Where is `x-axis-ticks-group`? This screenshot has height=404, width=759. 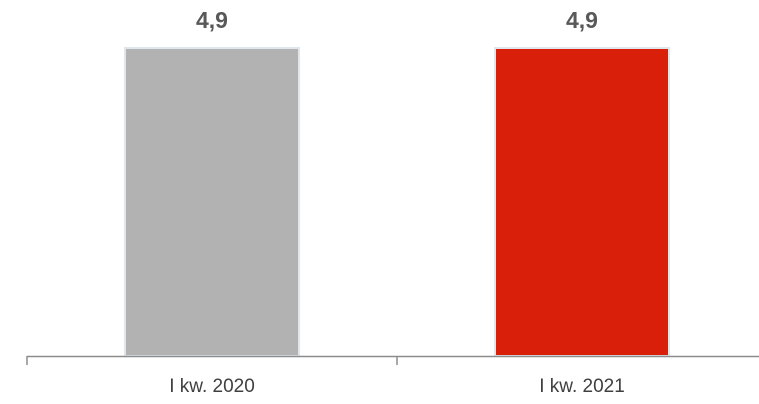 x-axis-ticks-group is located at coordinates (212, 360).